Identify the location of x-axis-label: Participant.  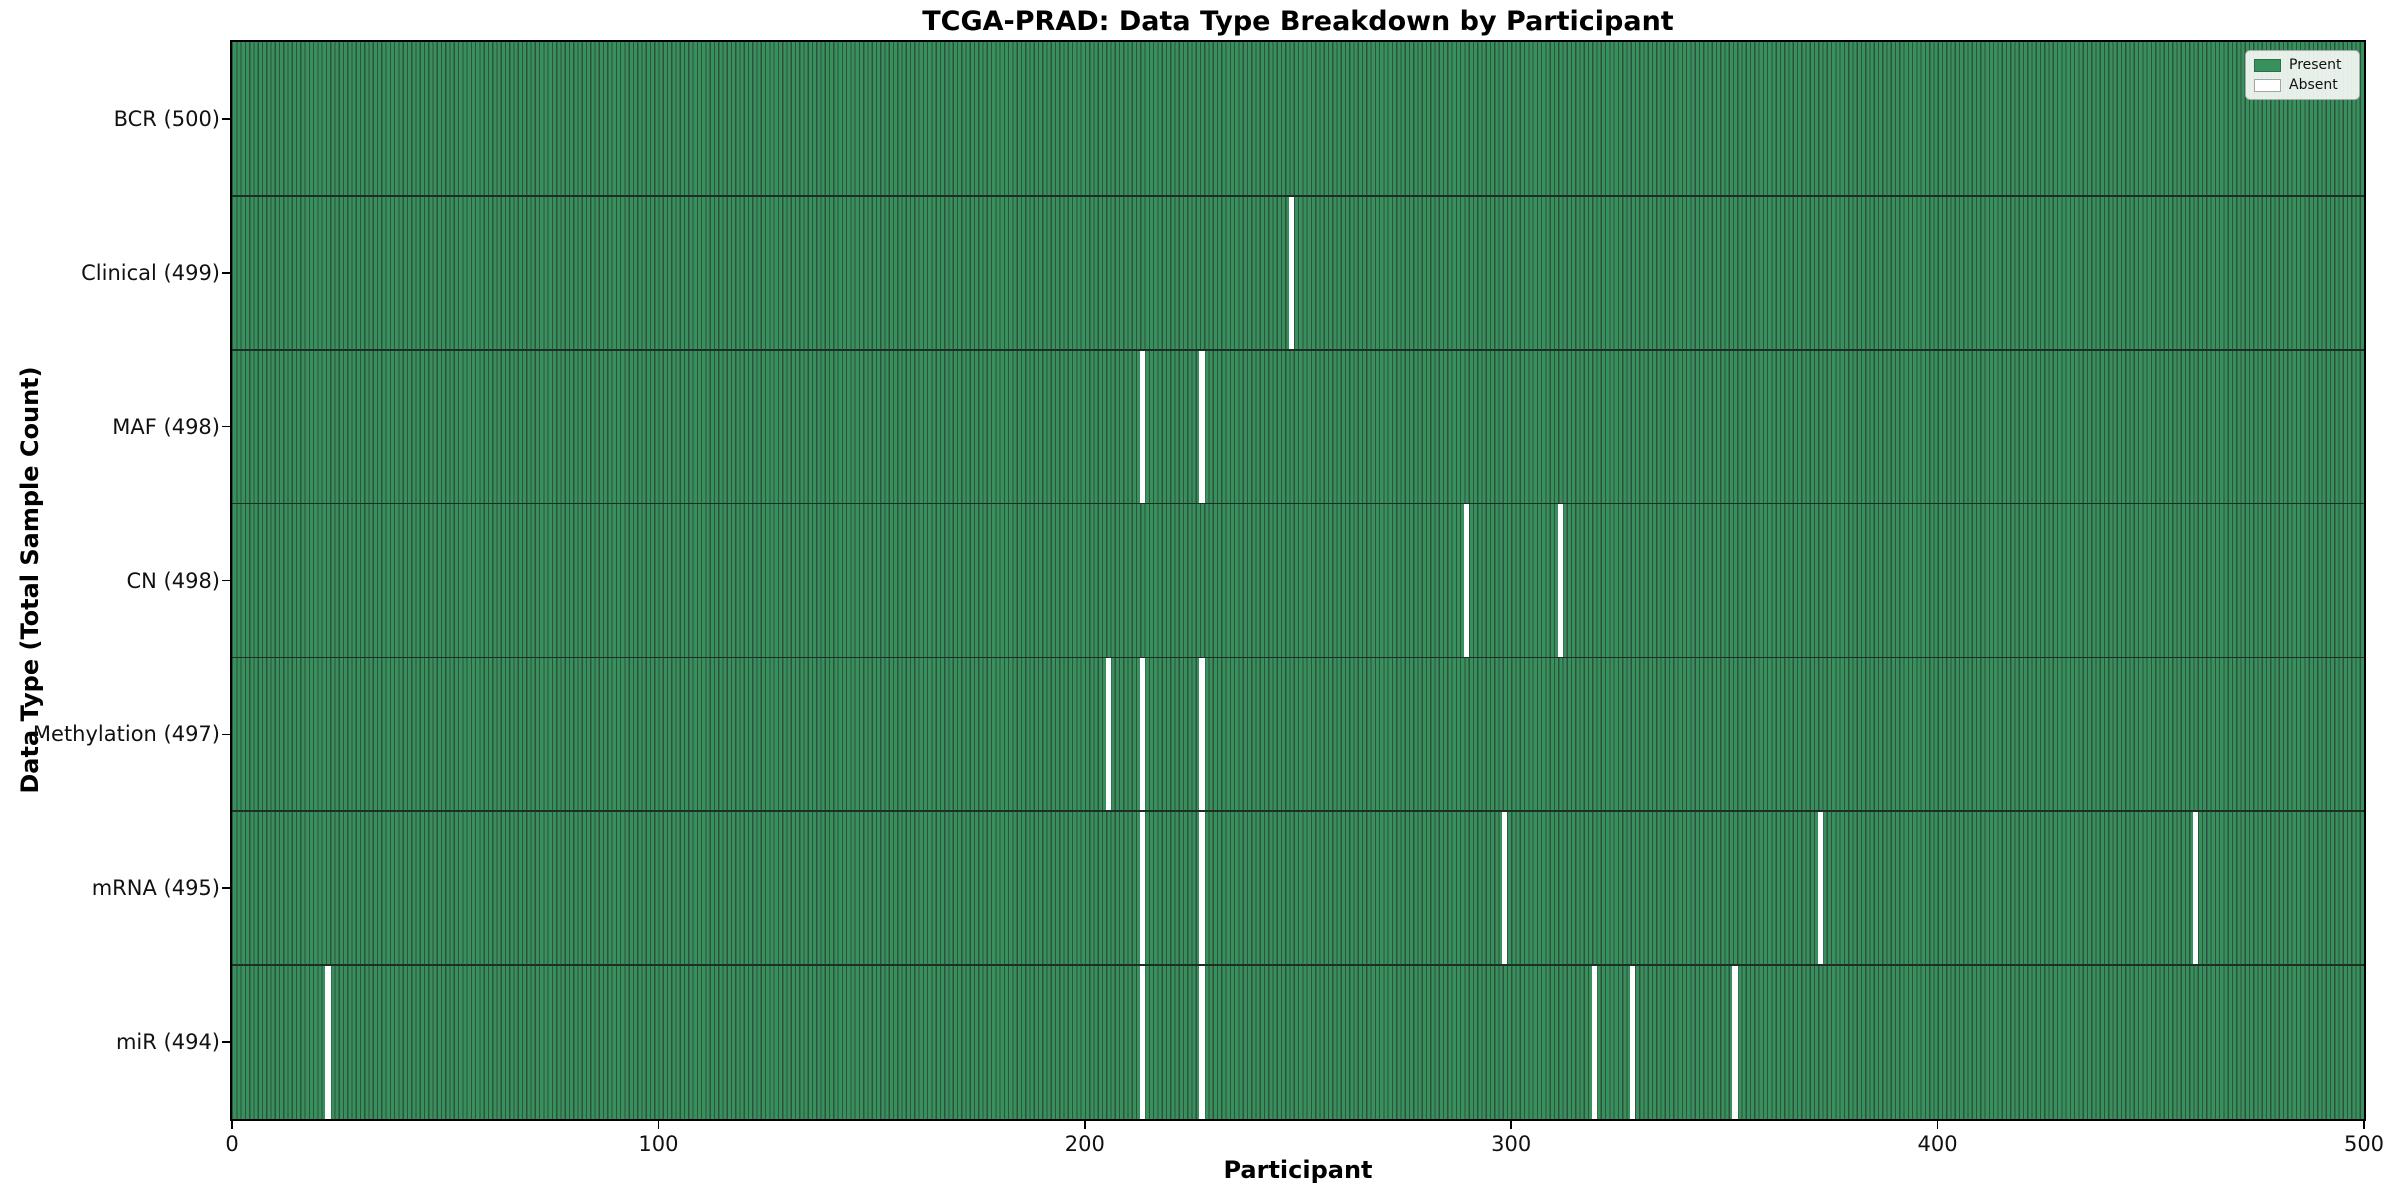
(1298, 1170).